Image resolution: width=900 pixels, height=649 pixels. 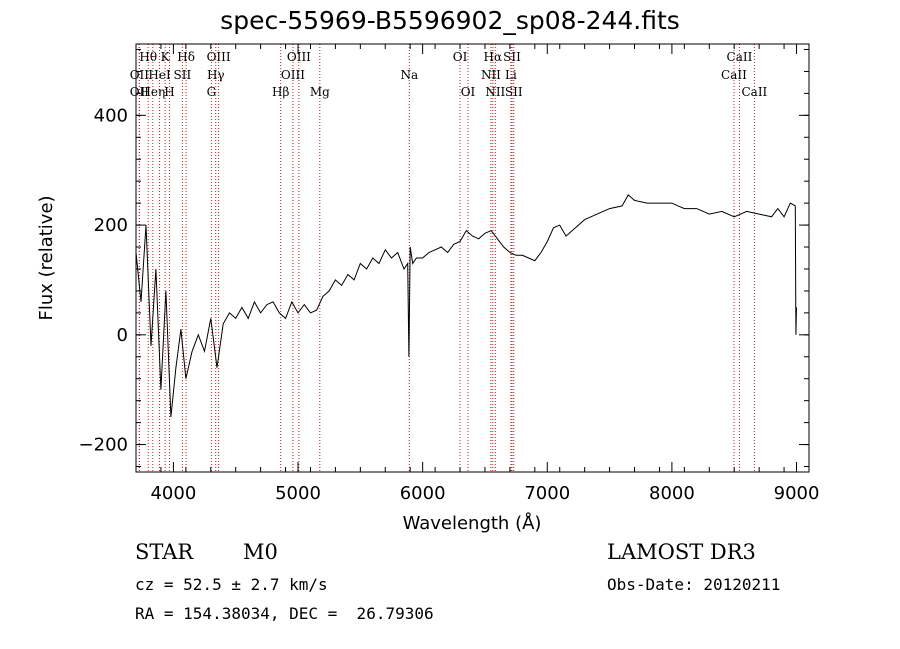 I want to click on x-axis-label: Wavelength (Å), so click(x=472, y=523).